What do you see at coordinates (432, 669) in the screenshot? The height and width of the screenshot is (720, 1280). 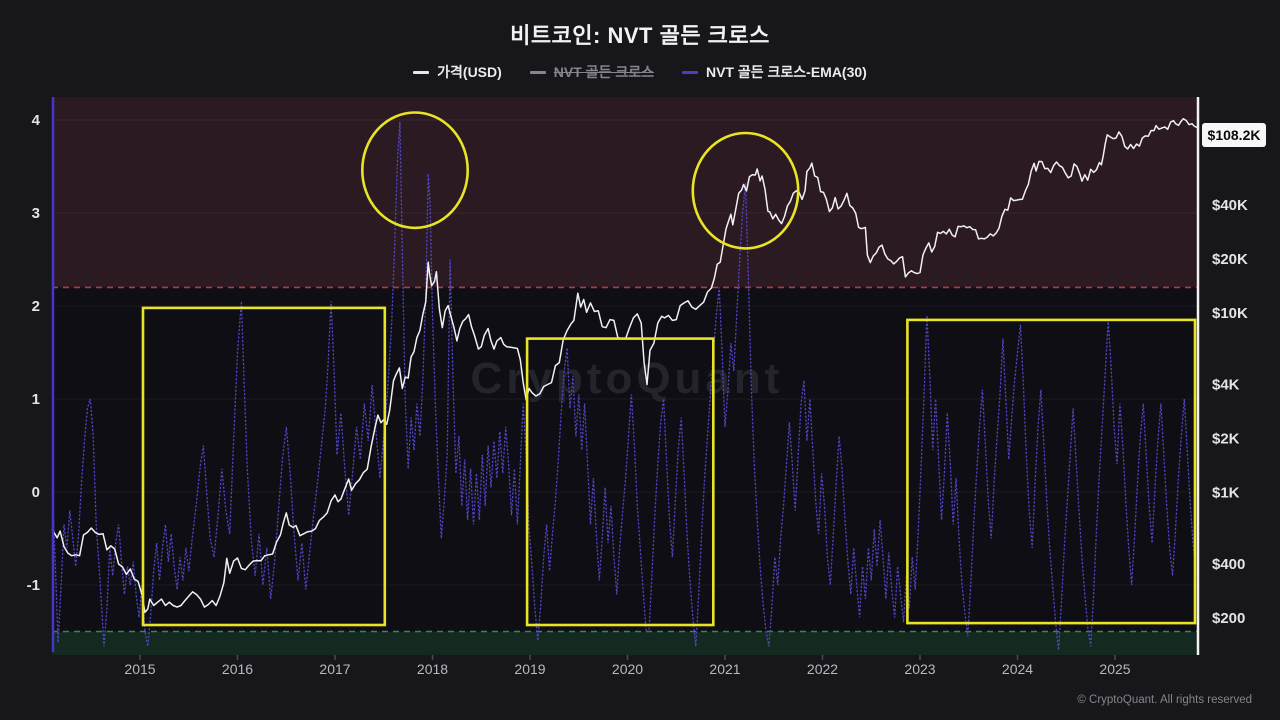 I see `x-axis-year: 2018` at bounding box center [432, 669].